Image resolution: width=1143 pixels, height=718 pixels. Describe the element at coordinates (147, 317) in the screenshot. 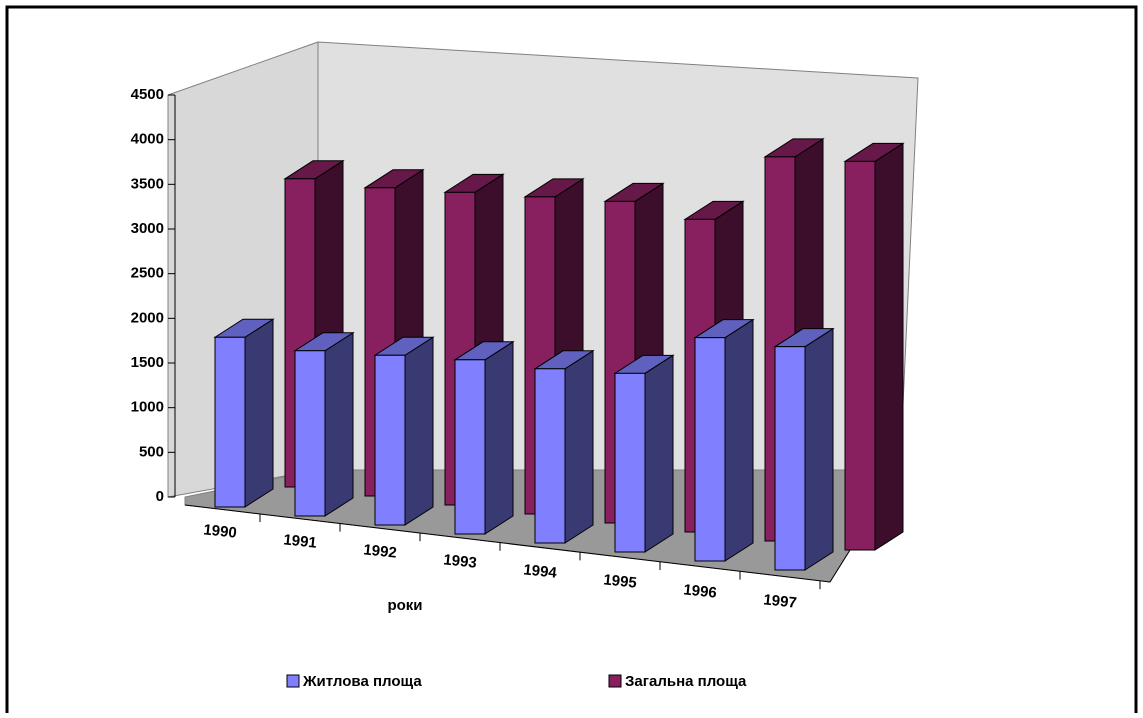

I see `y-tick-label: 2000` at that location.